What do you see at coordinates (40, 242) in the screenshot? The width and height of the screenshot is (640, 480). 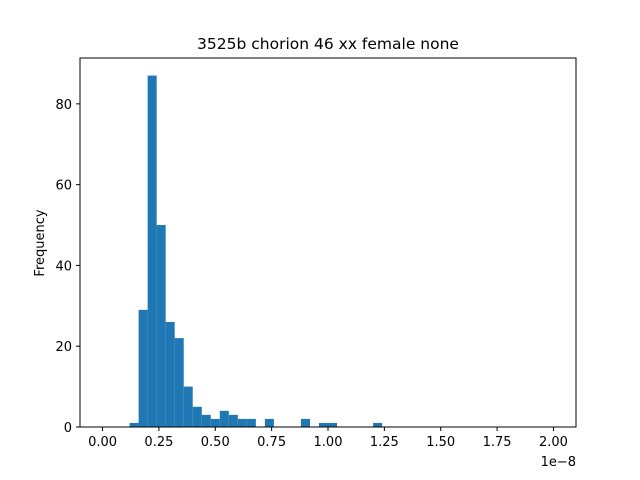 I see `y-axis-label: Frequency` at bounding box center [40, 242].